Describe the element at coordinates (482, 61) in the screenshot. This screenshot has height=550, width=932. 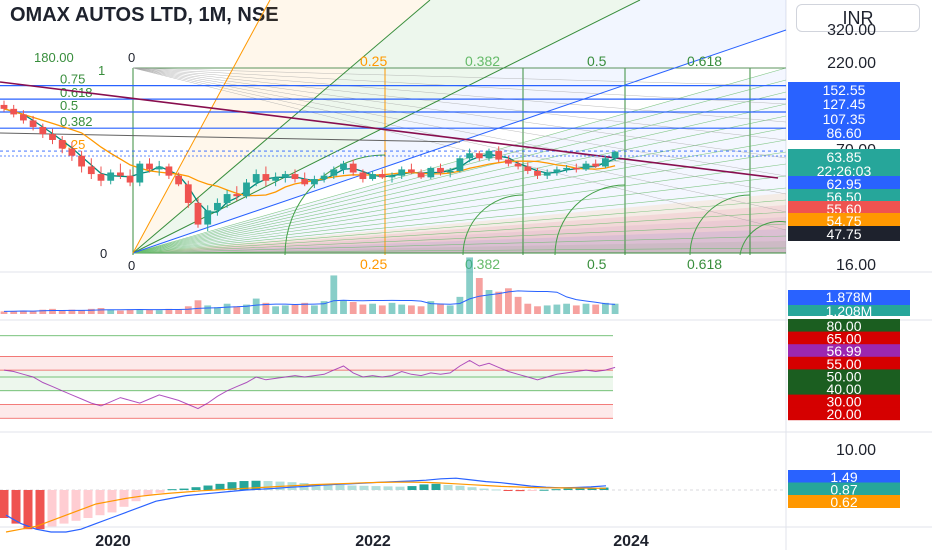
I see `fib-top-label: 0.382` at that location.